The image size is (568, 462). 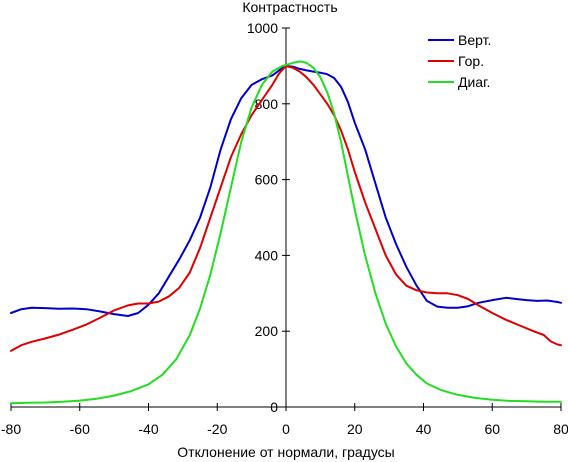 What do you see at coordinates (267, 180) in the screenshot?
I see `y-tick-label: 600` at bounding box center [267, 180].